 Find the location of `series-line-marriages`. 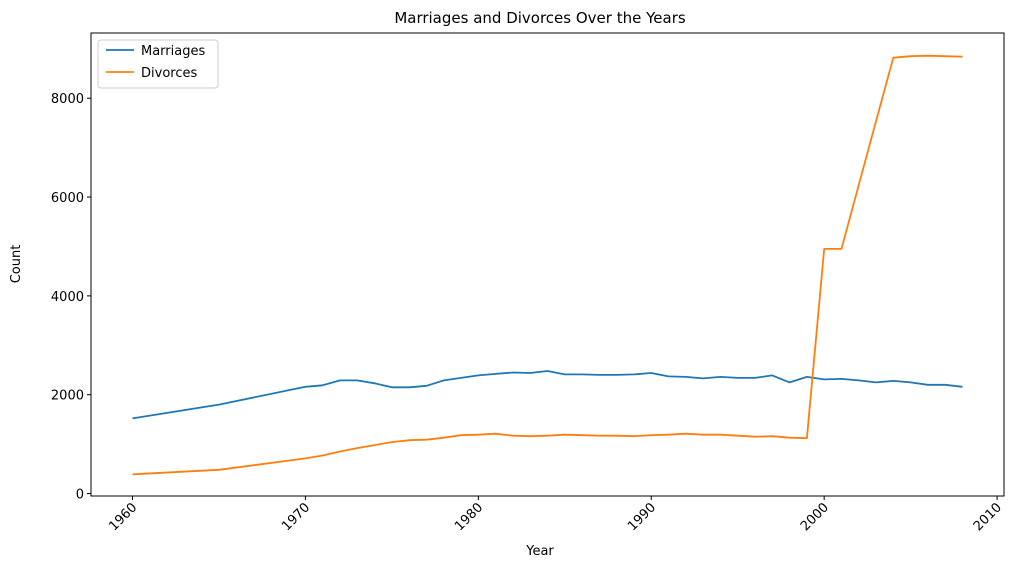

series-line-marriages is located at coordinates (547, 395).